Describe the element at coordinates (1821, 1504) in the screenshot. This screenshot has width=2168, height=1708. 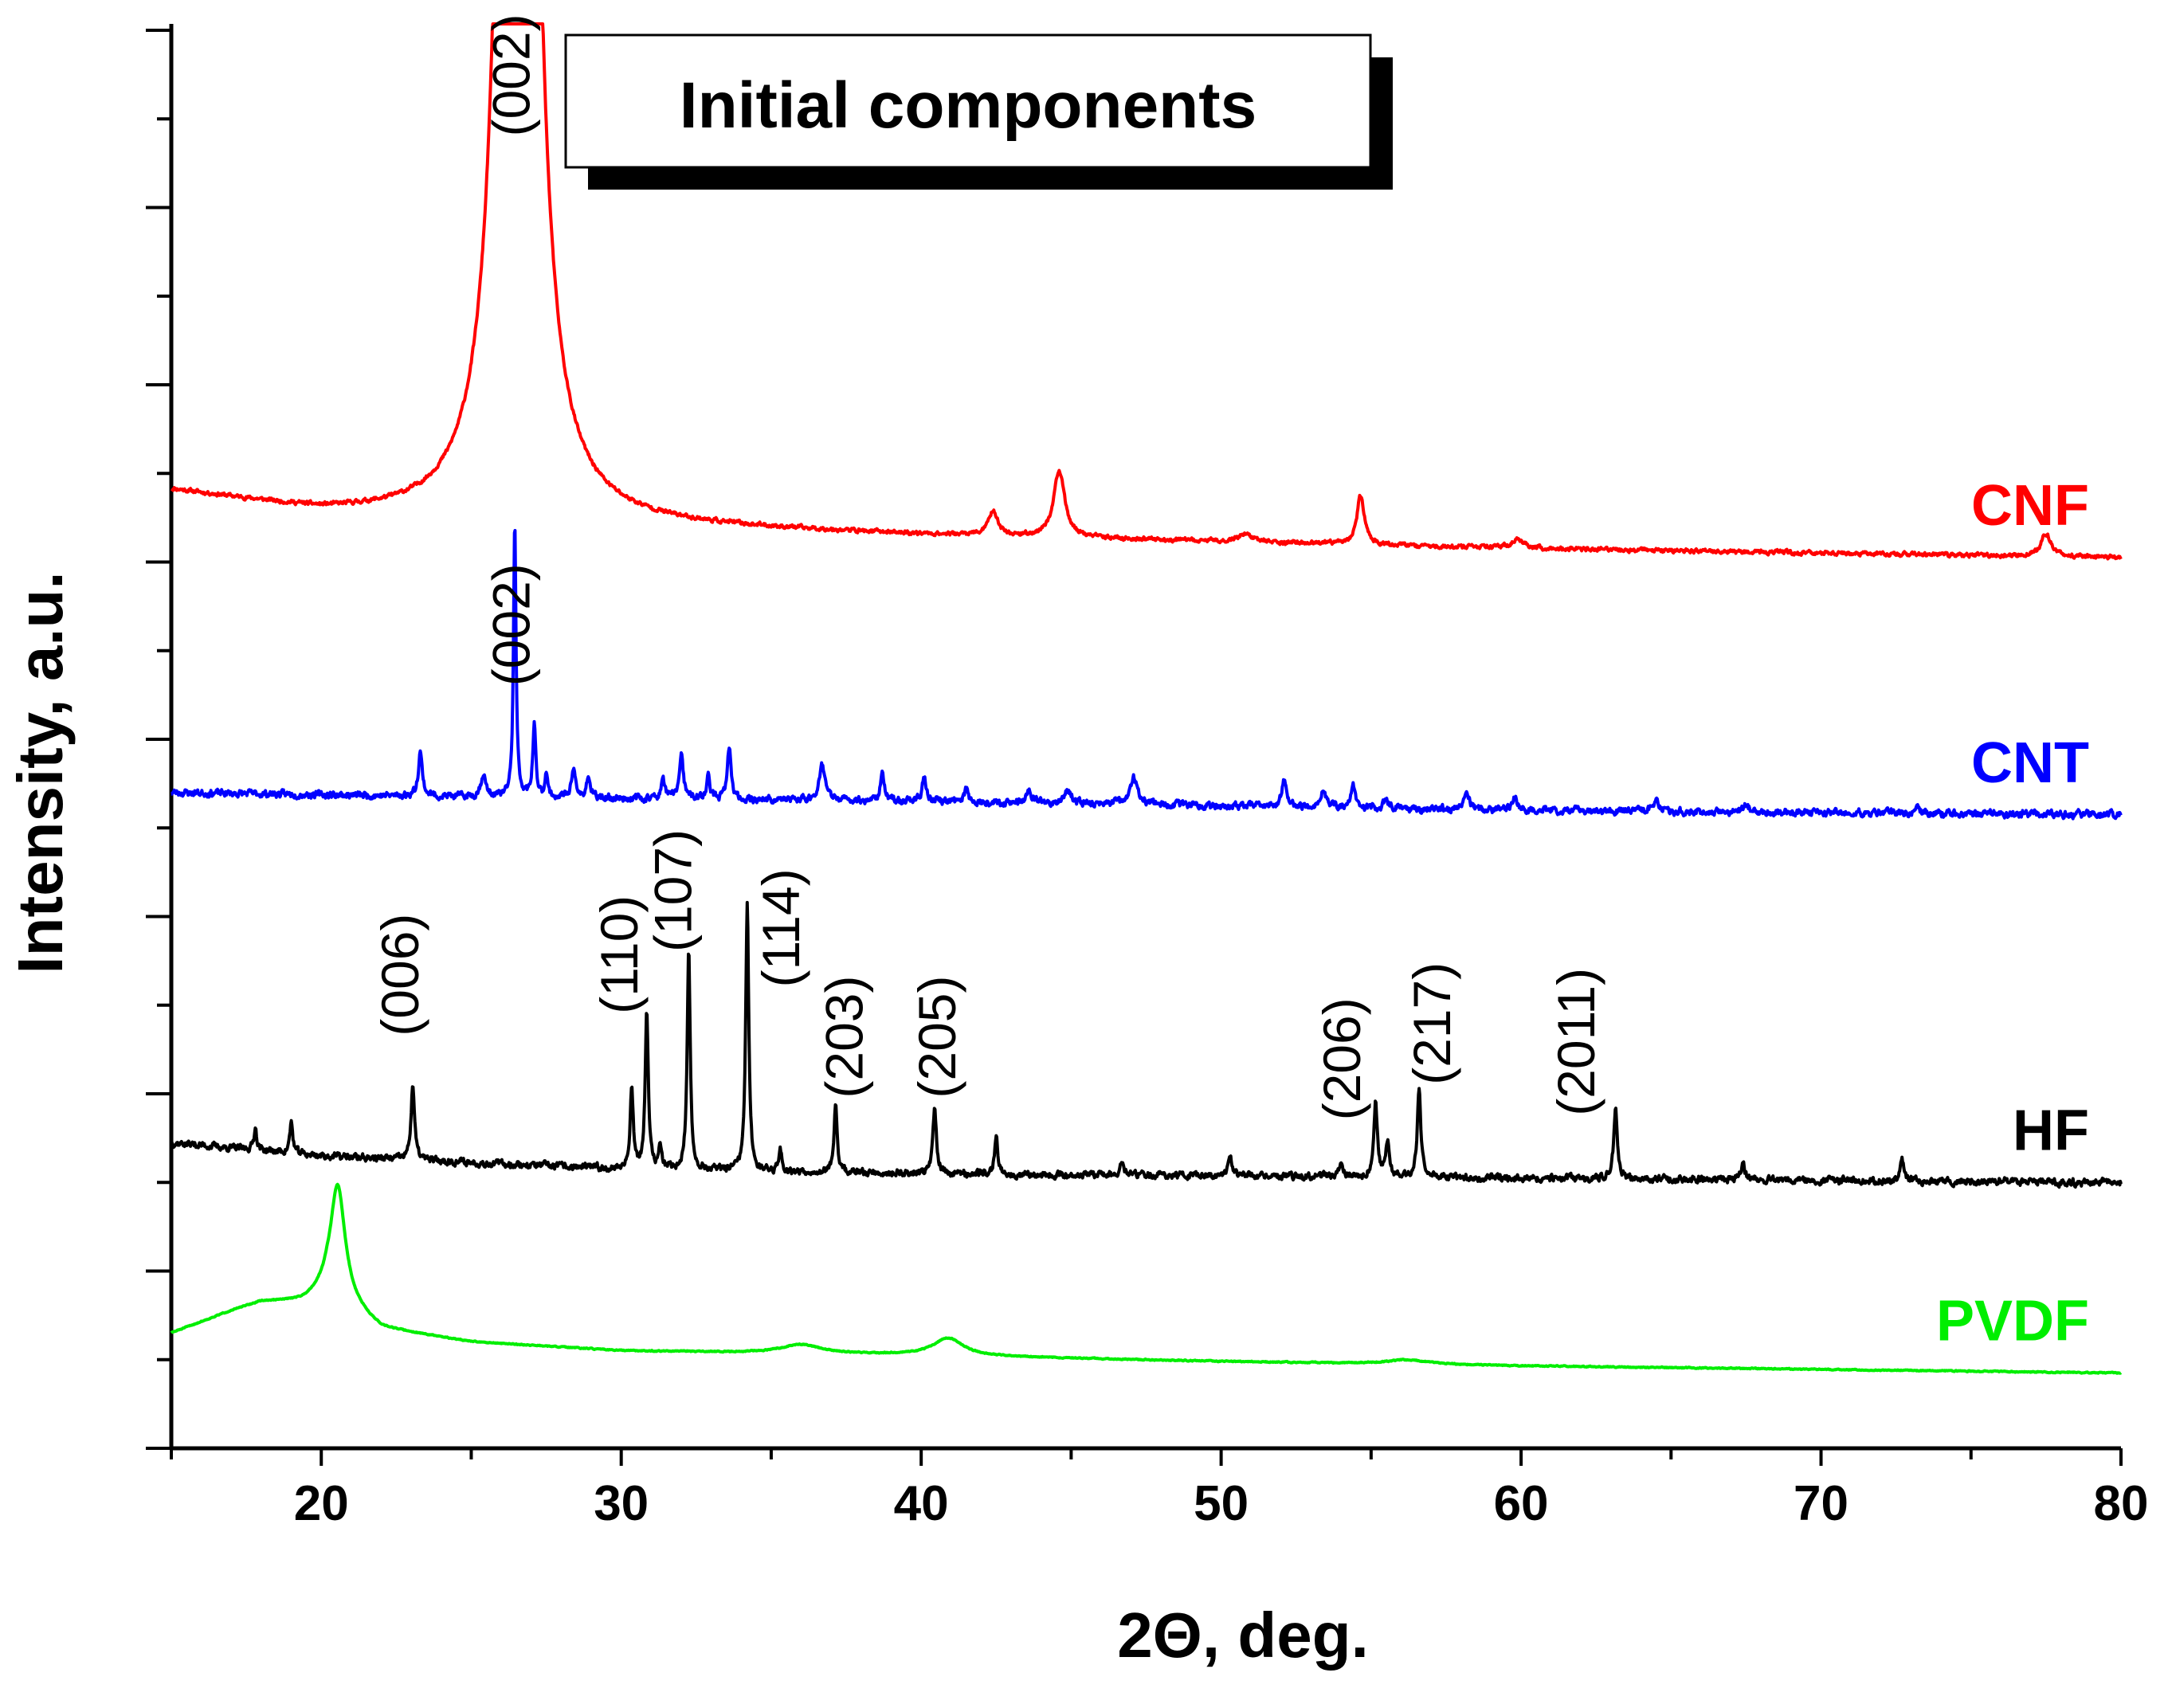
I see `x-tick-label: 70` at that location.